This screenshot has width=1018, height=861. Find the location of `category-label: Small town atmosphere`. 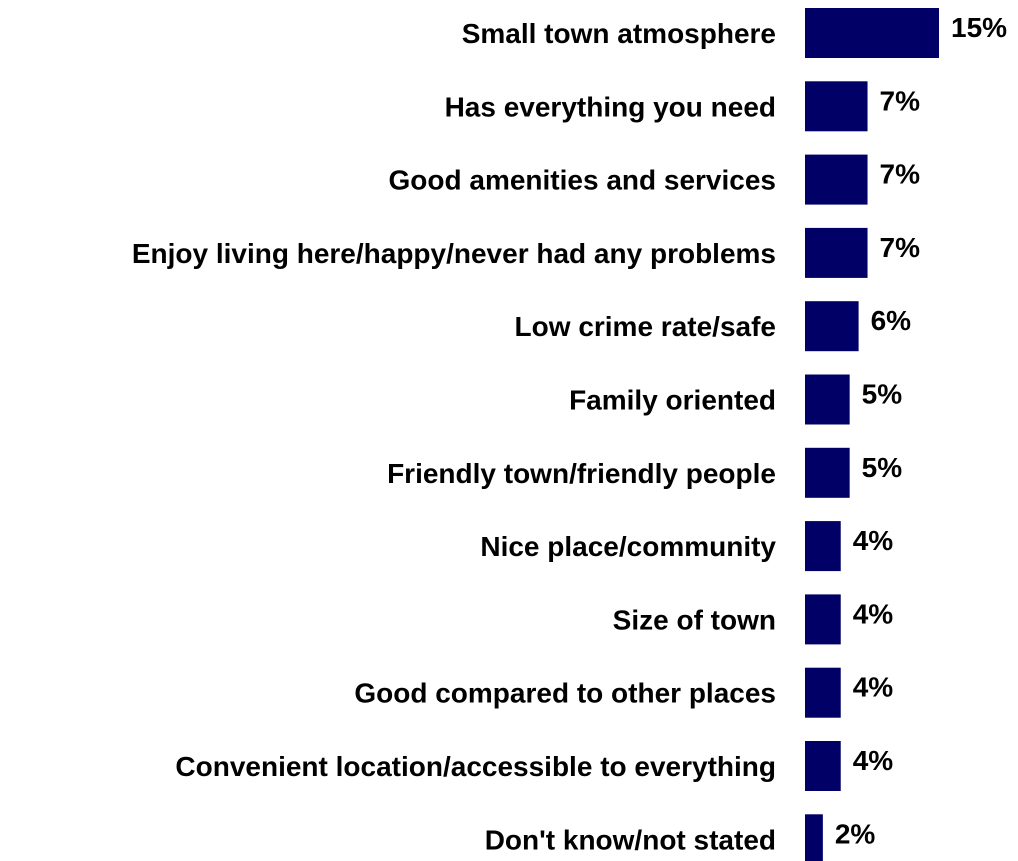

category-label: Small town atmosphere is located at coordinates (619, 33).